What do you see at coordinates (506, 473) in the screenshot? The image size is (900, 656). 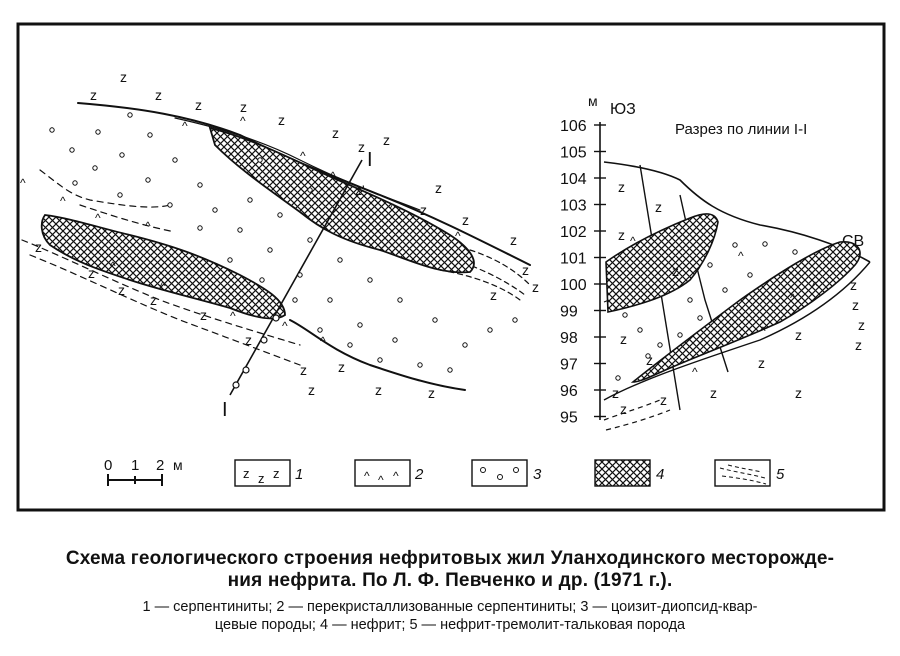 I see `legend-item-3: 3` at bounding box center [506, 473].